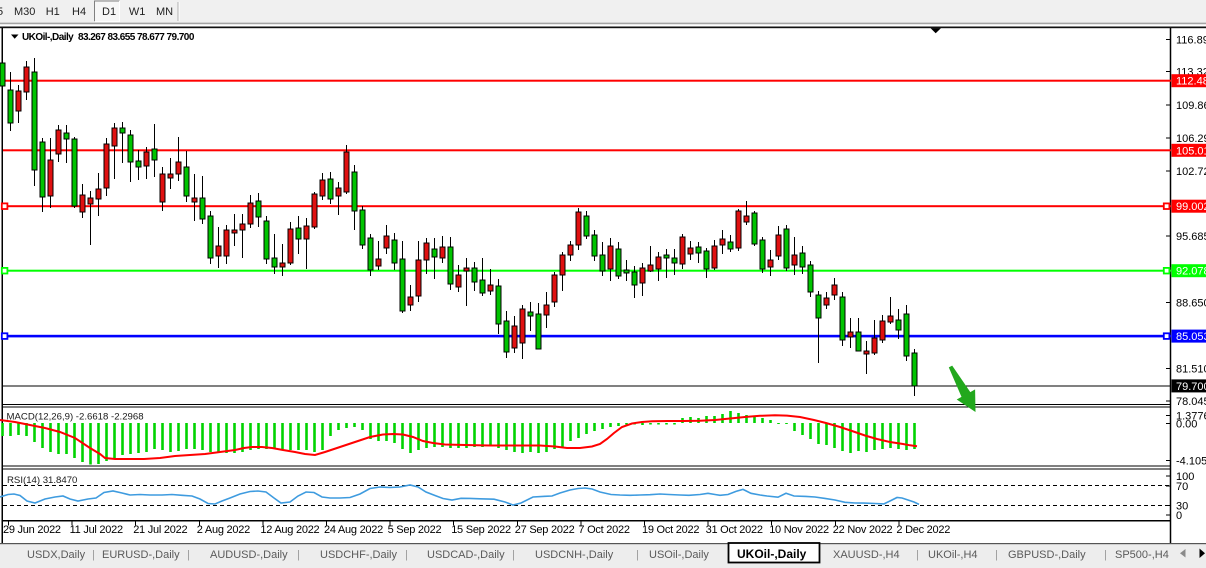 The image size is (1206, 568). I want to click on svg-text: 0, so click(1179, 516).